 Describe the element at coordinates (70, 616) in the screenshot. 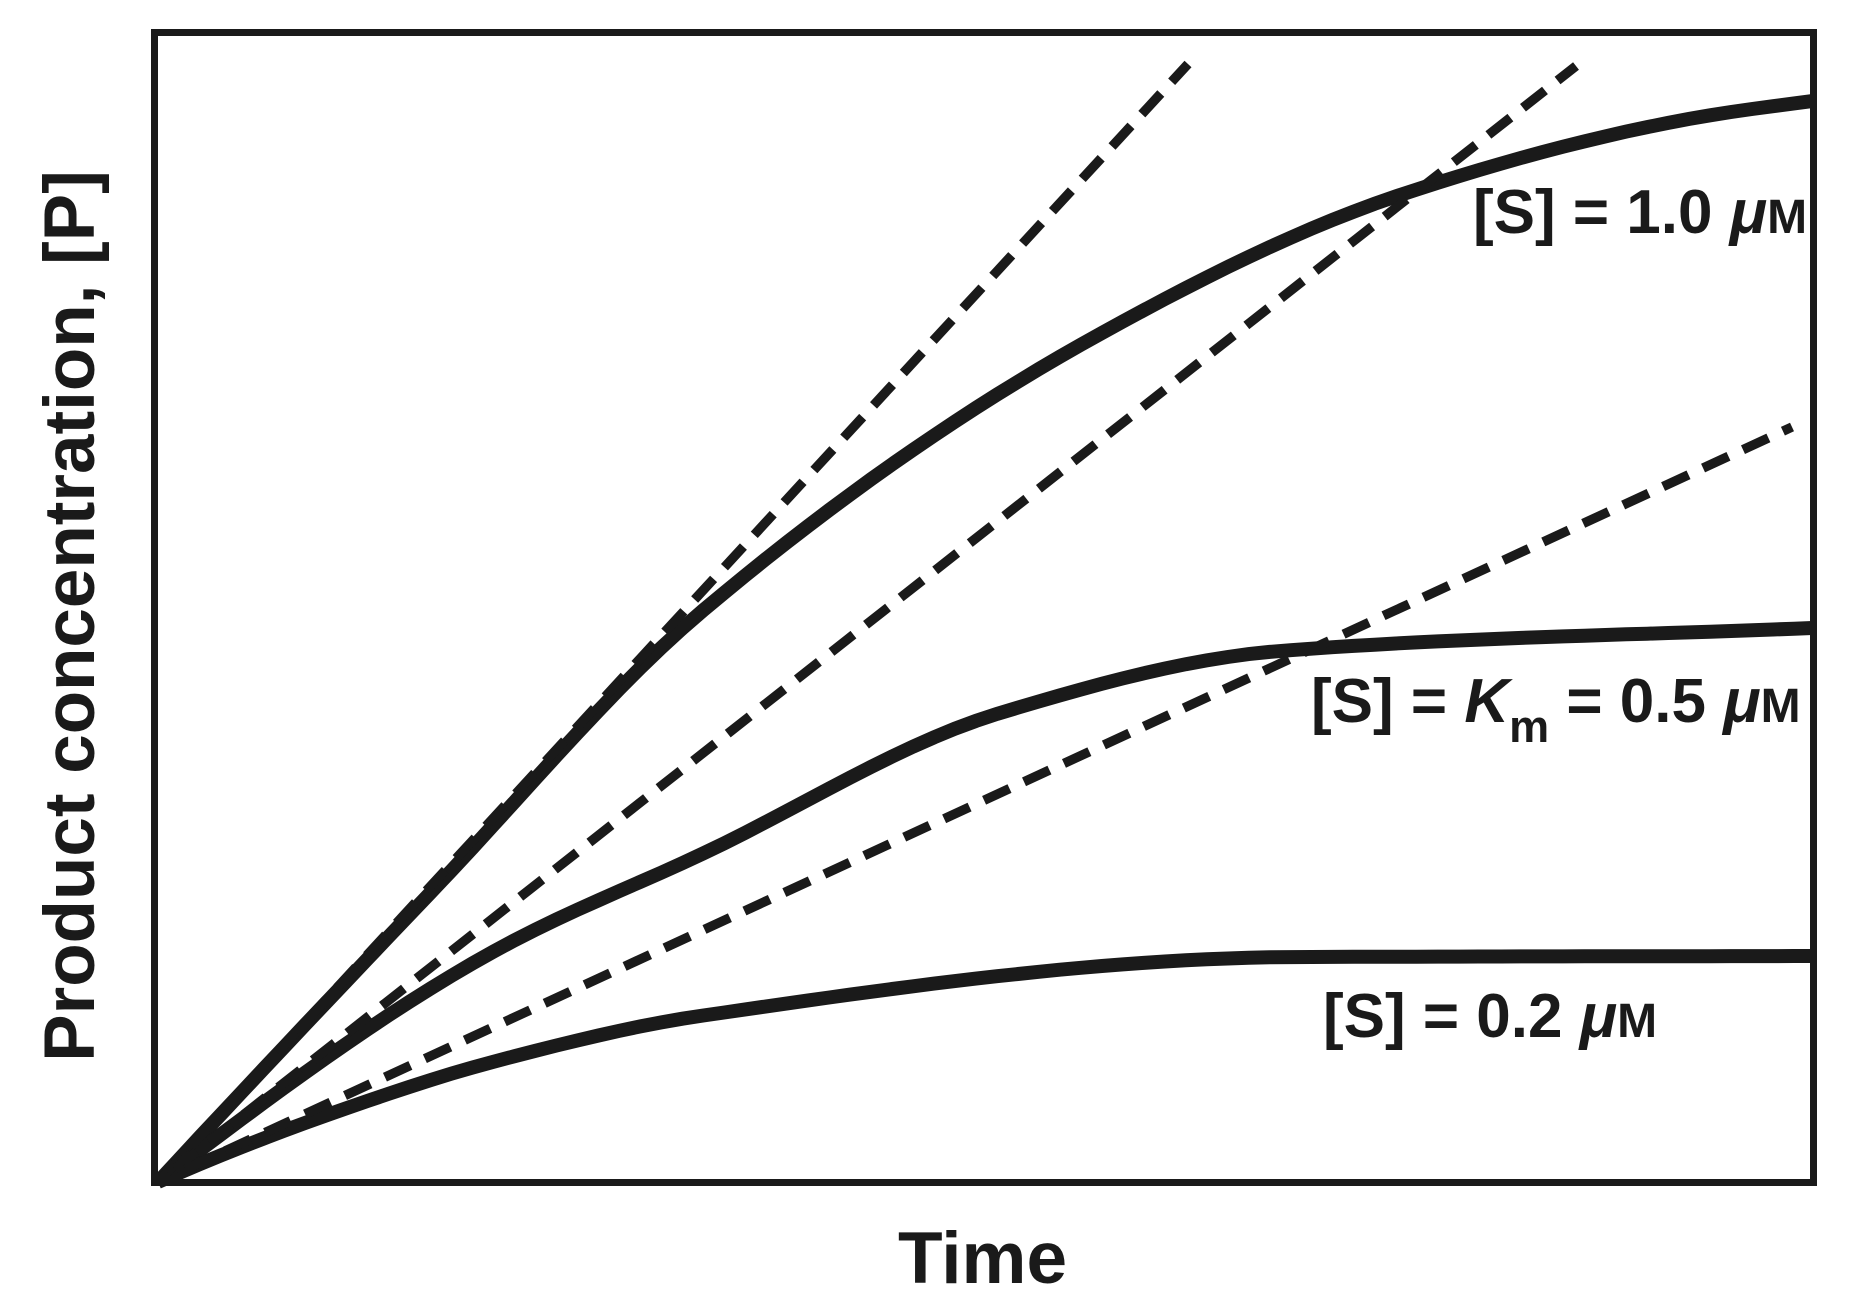

I see `svg-text: Product concentration, [P]` at that location.